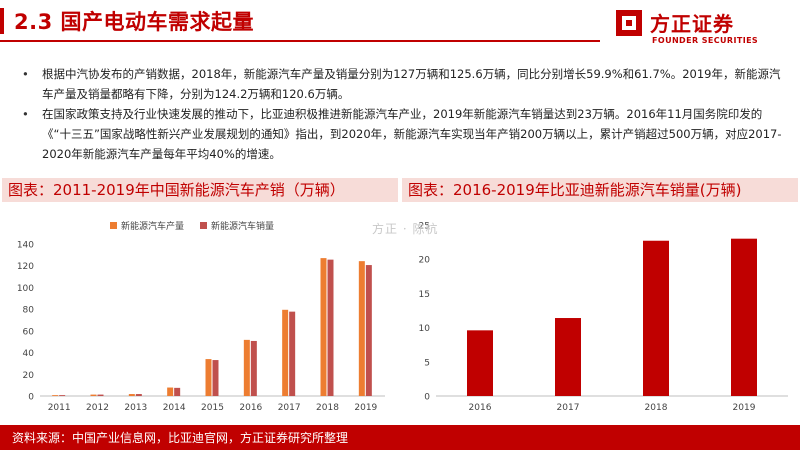  What do you see at coordinates (400, 30) in the screenshot?
I see `header: 2.3 国产电动车需求起量` at bounding box center [400, 30].